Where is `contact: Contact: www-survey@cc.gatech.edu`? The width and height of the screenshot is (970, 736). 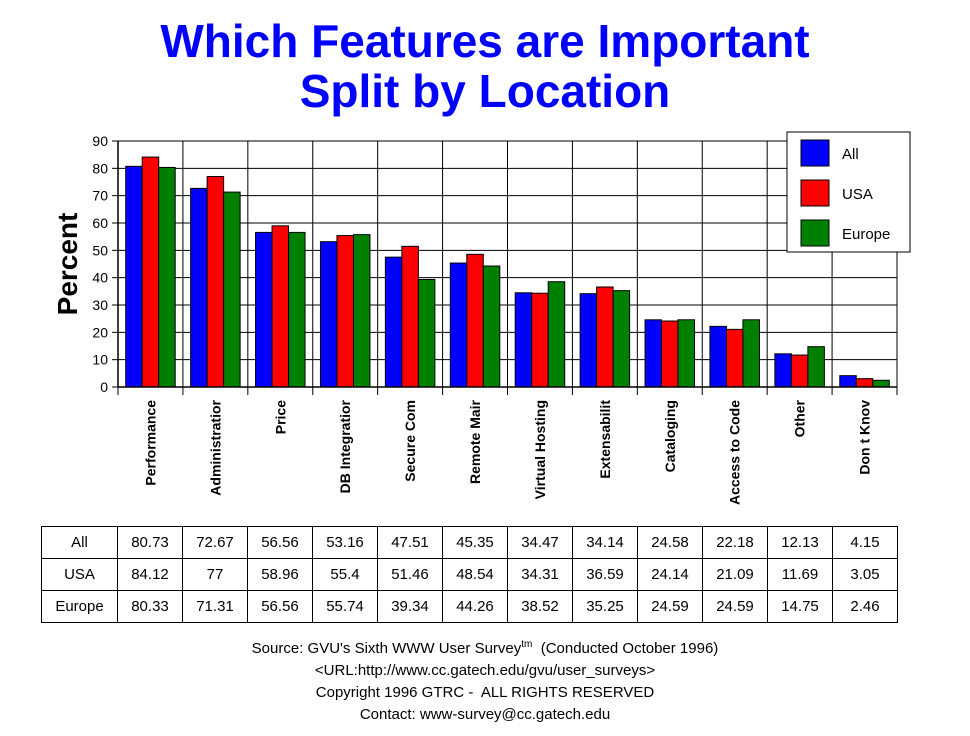 contact: Contact: www-survey@cc.gatech.edu is located at coordinates (485, 714).